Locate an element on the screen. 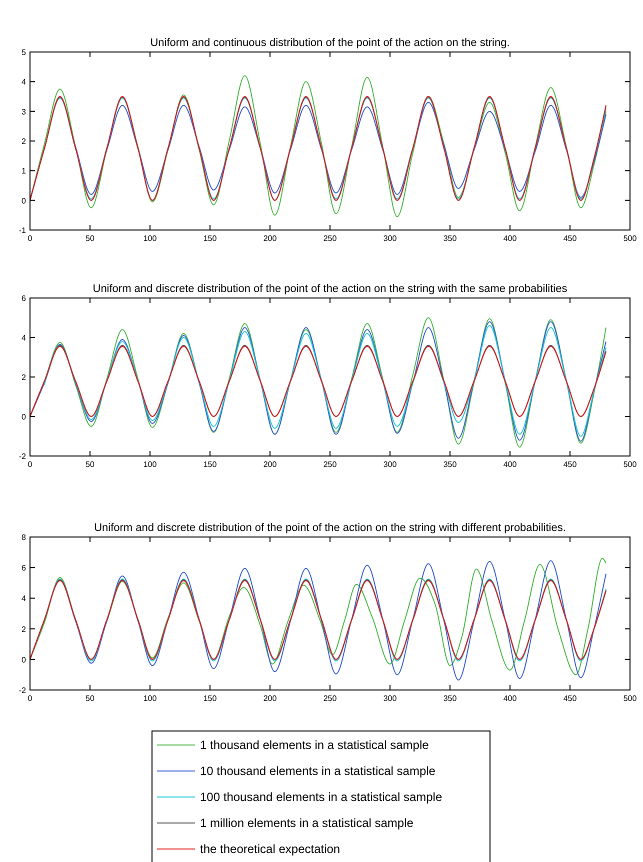  chart-title: Uniform and discrete distribution of the point of the action on the string with different probabilities. is located at coordinates (330, 528).